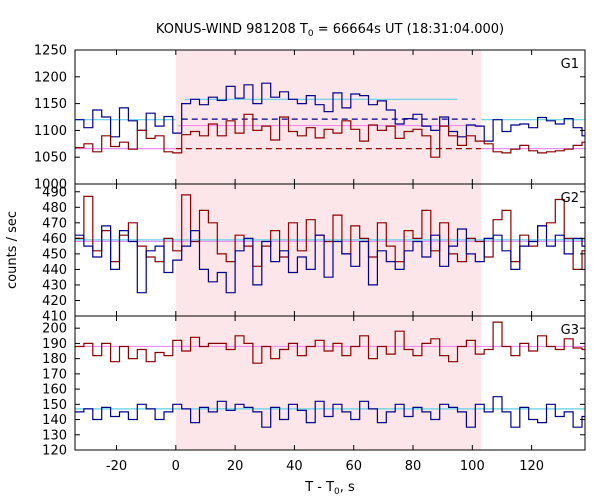 This screenshot has height=500, width=600. Describe the element at coordinates (12, 250) in the screenshot. I see `y-axis-label: counts / sec` at that location.